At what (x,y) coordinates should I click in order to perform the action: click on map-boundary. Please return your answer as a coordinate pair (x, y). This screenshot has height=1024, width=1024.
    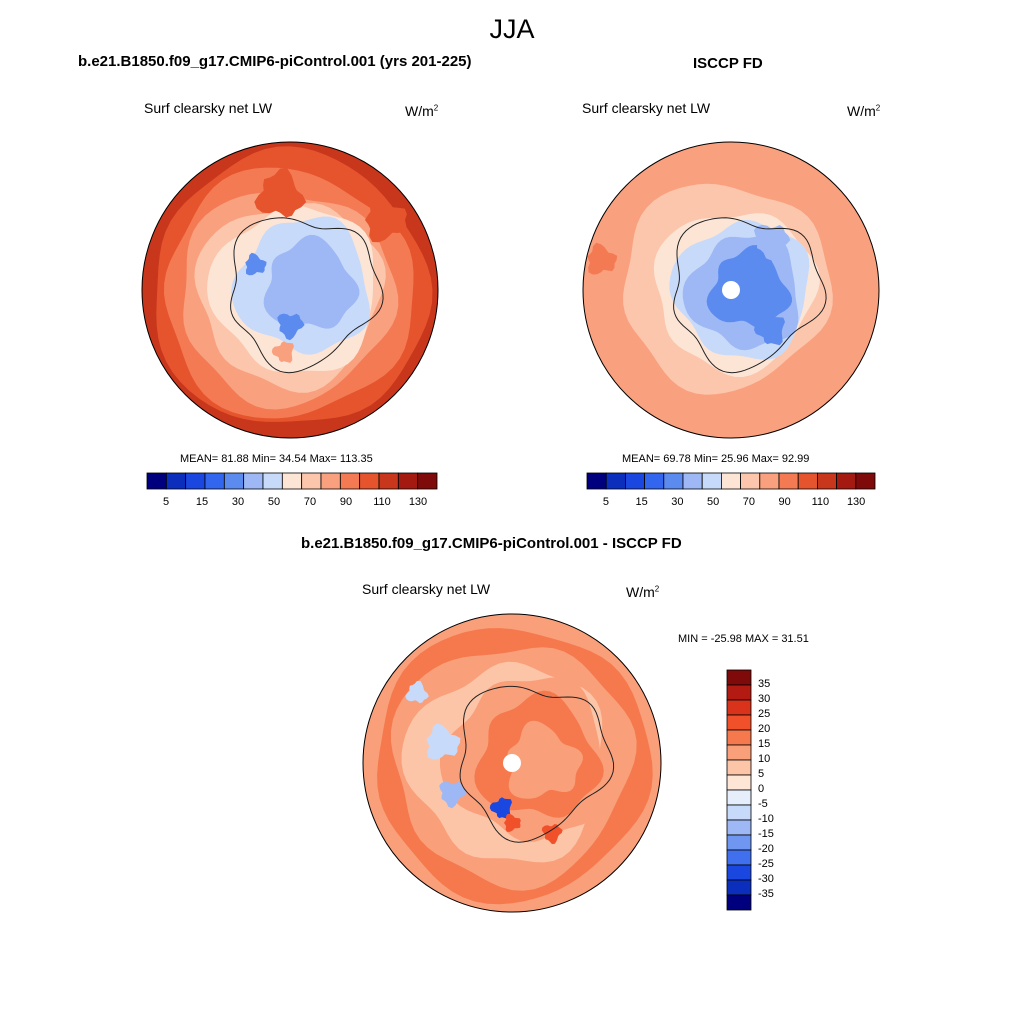
    Looking at the image, I should click on (512, 763).